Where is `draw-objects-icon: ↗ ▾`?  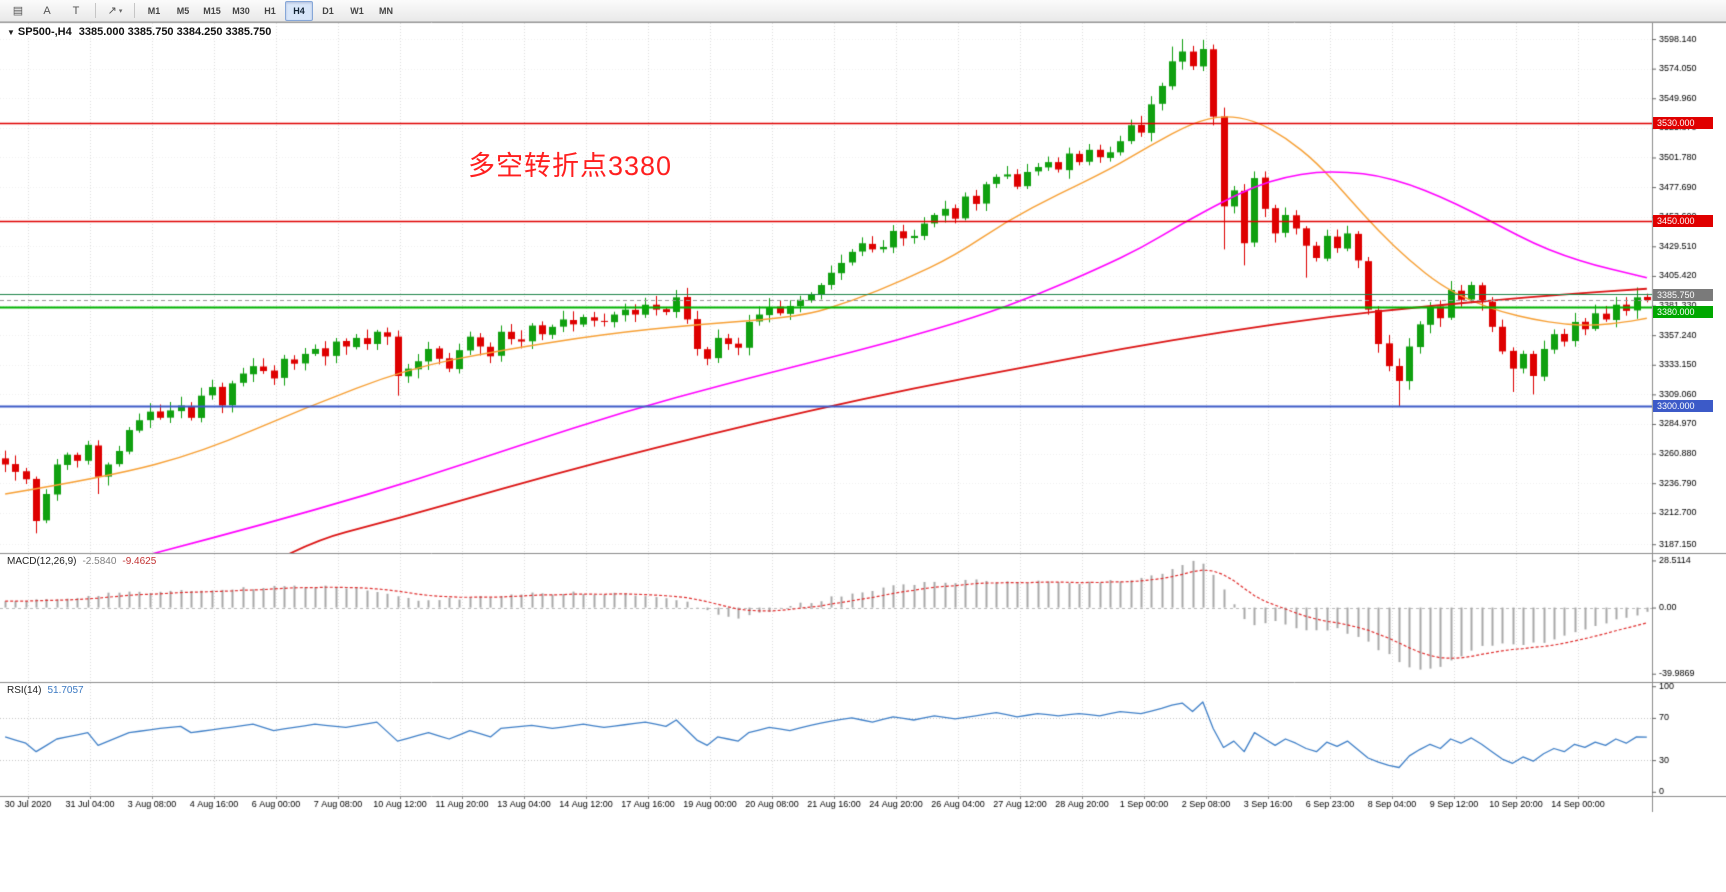
draw-objects-icon: ↗ ▾ is located at coordinates (115, 11).